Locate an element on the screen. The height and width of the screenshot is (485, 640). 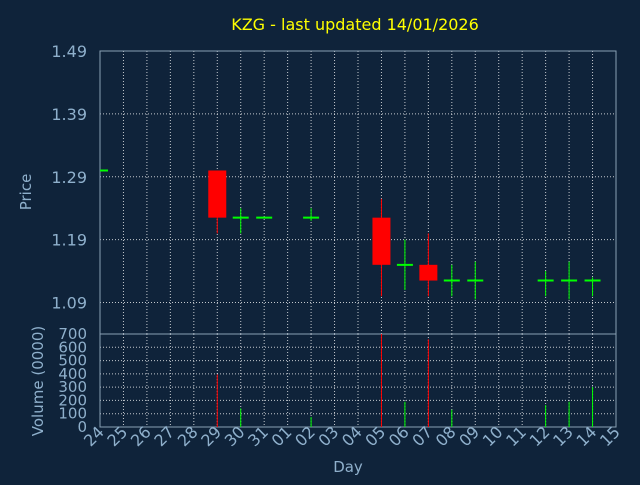
volume-tick-label: 0 is located at coordinates (82, 427).